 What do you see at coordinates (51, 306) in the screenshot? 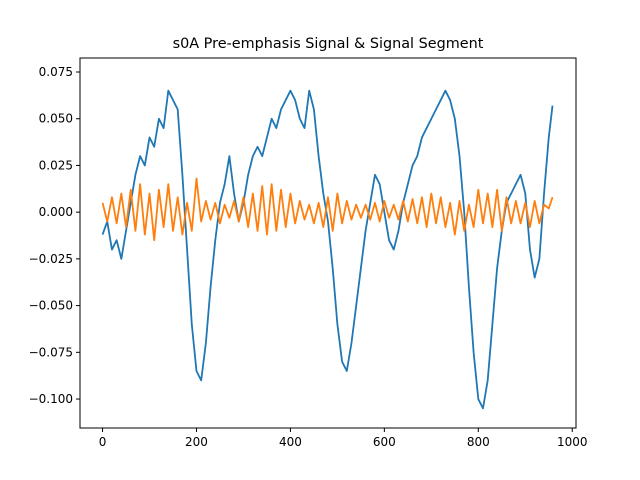
I see `y-tick-label: −0.050` at bounding box center [51, 306].